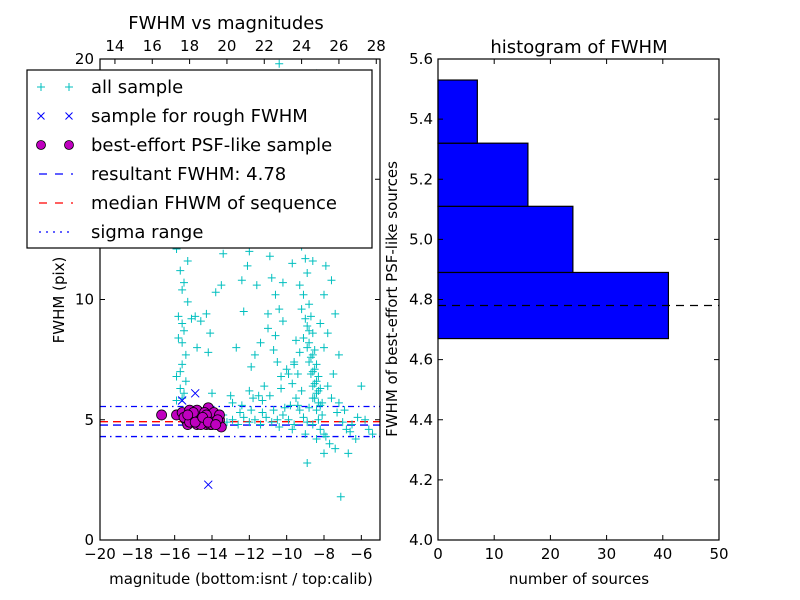 The height and width of the screenshot is (600, 800). I want to click on y-tick-label: 4.2, so click(421, 480).